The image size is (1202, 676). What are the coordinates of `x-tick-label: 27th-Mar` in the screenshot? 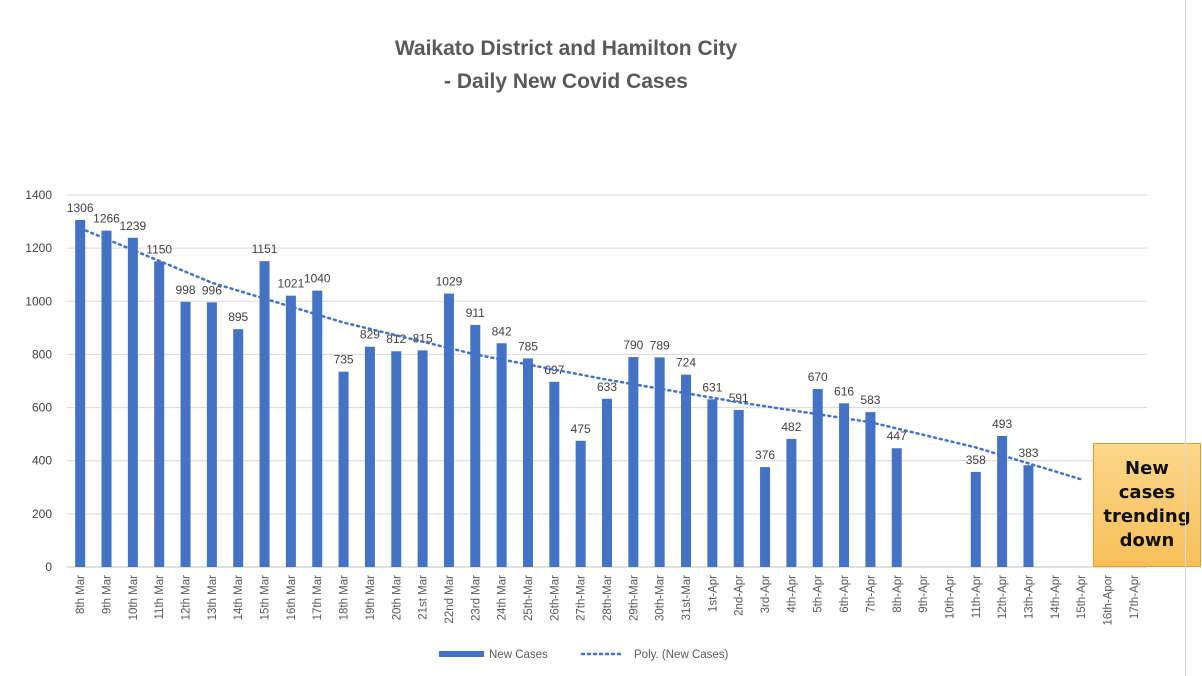 It's located at (582, 598).